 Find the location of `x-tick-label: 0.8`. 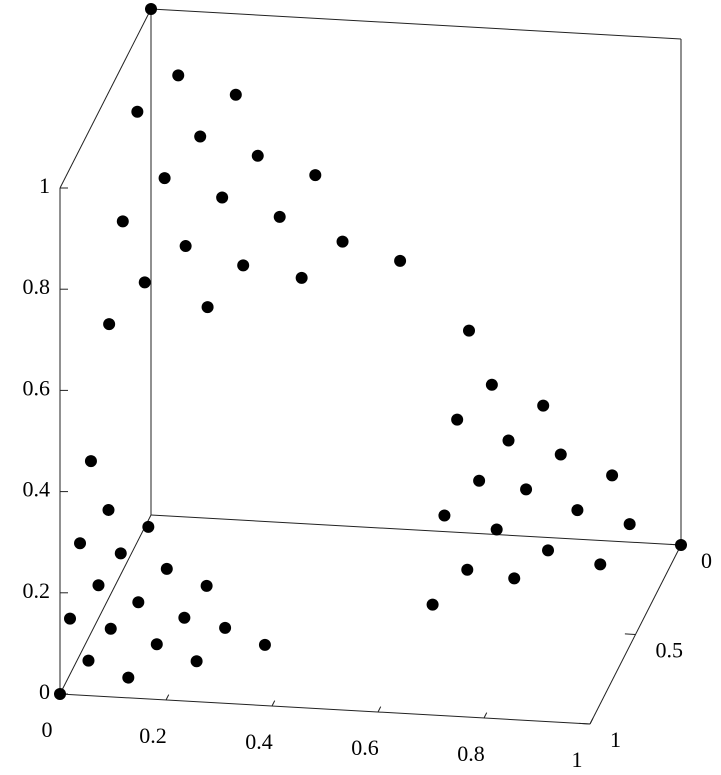

x-tick-label: 0.8 is located at coordinates (471, 753).